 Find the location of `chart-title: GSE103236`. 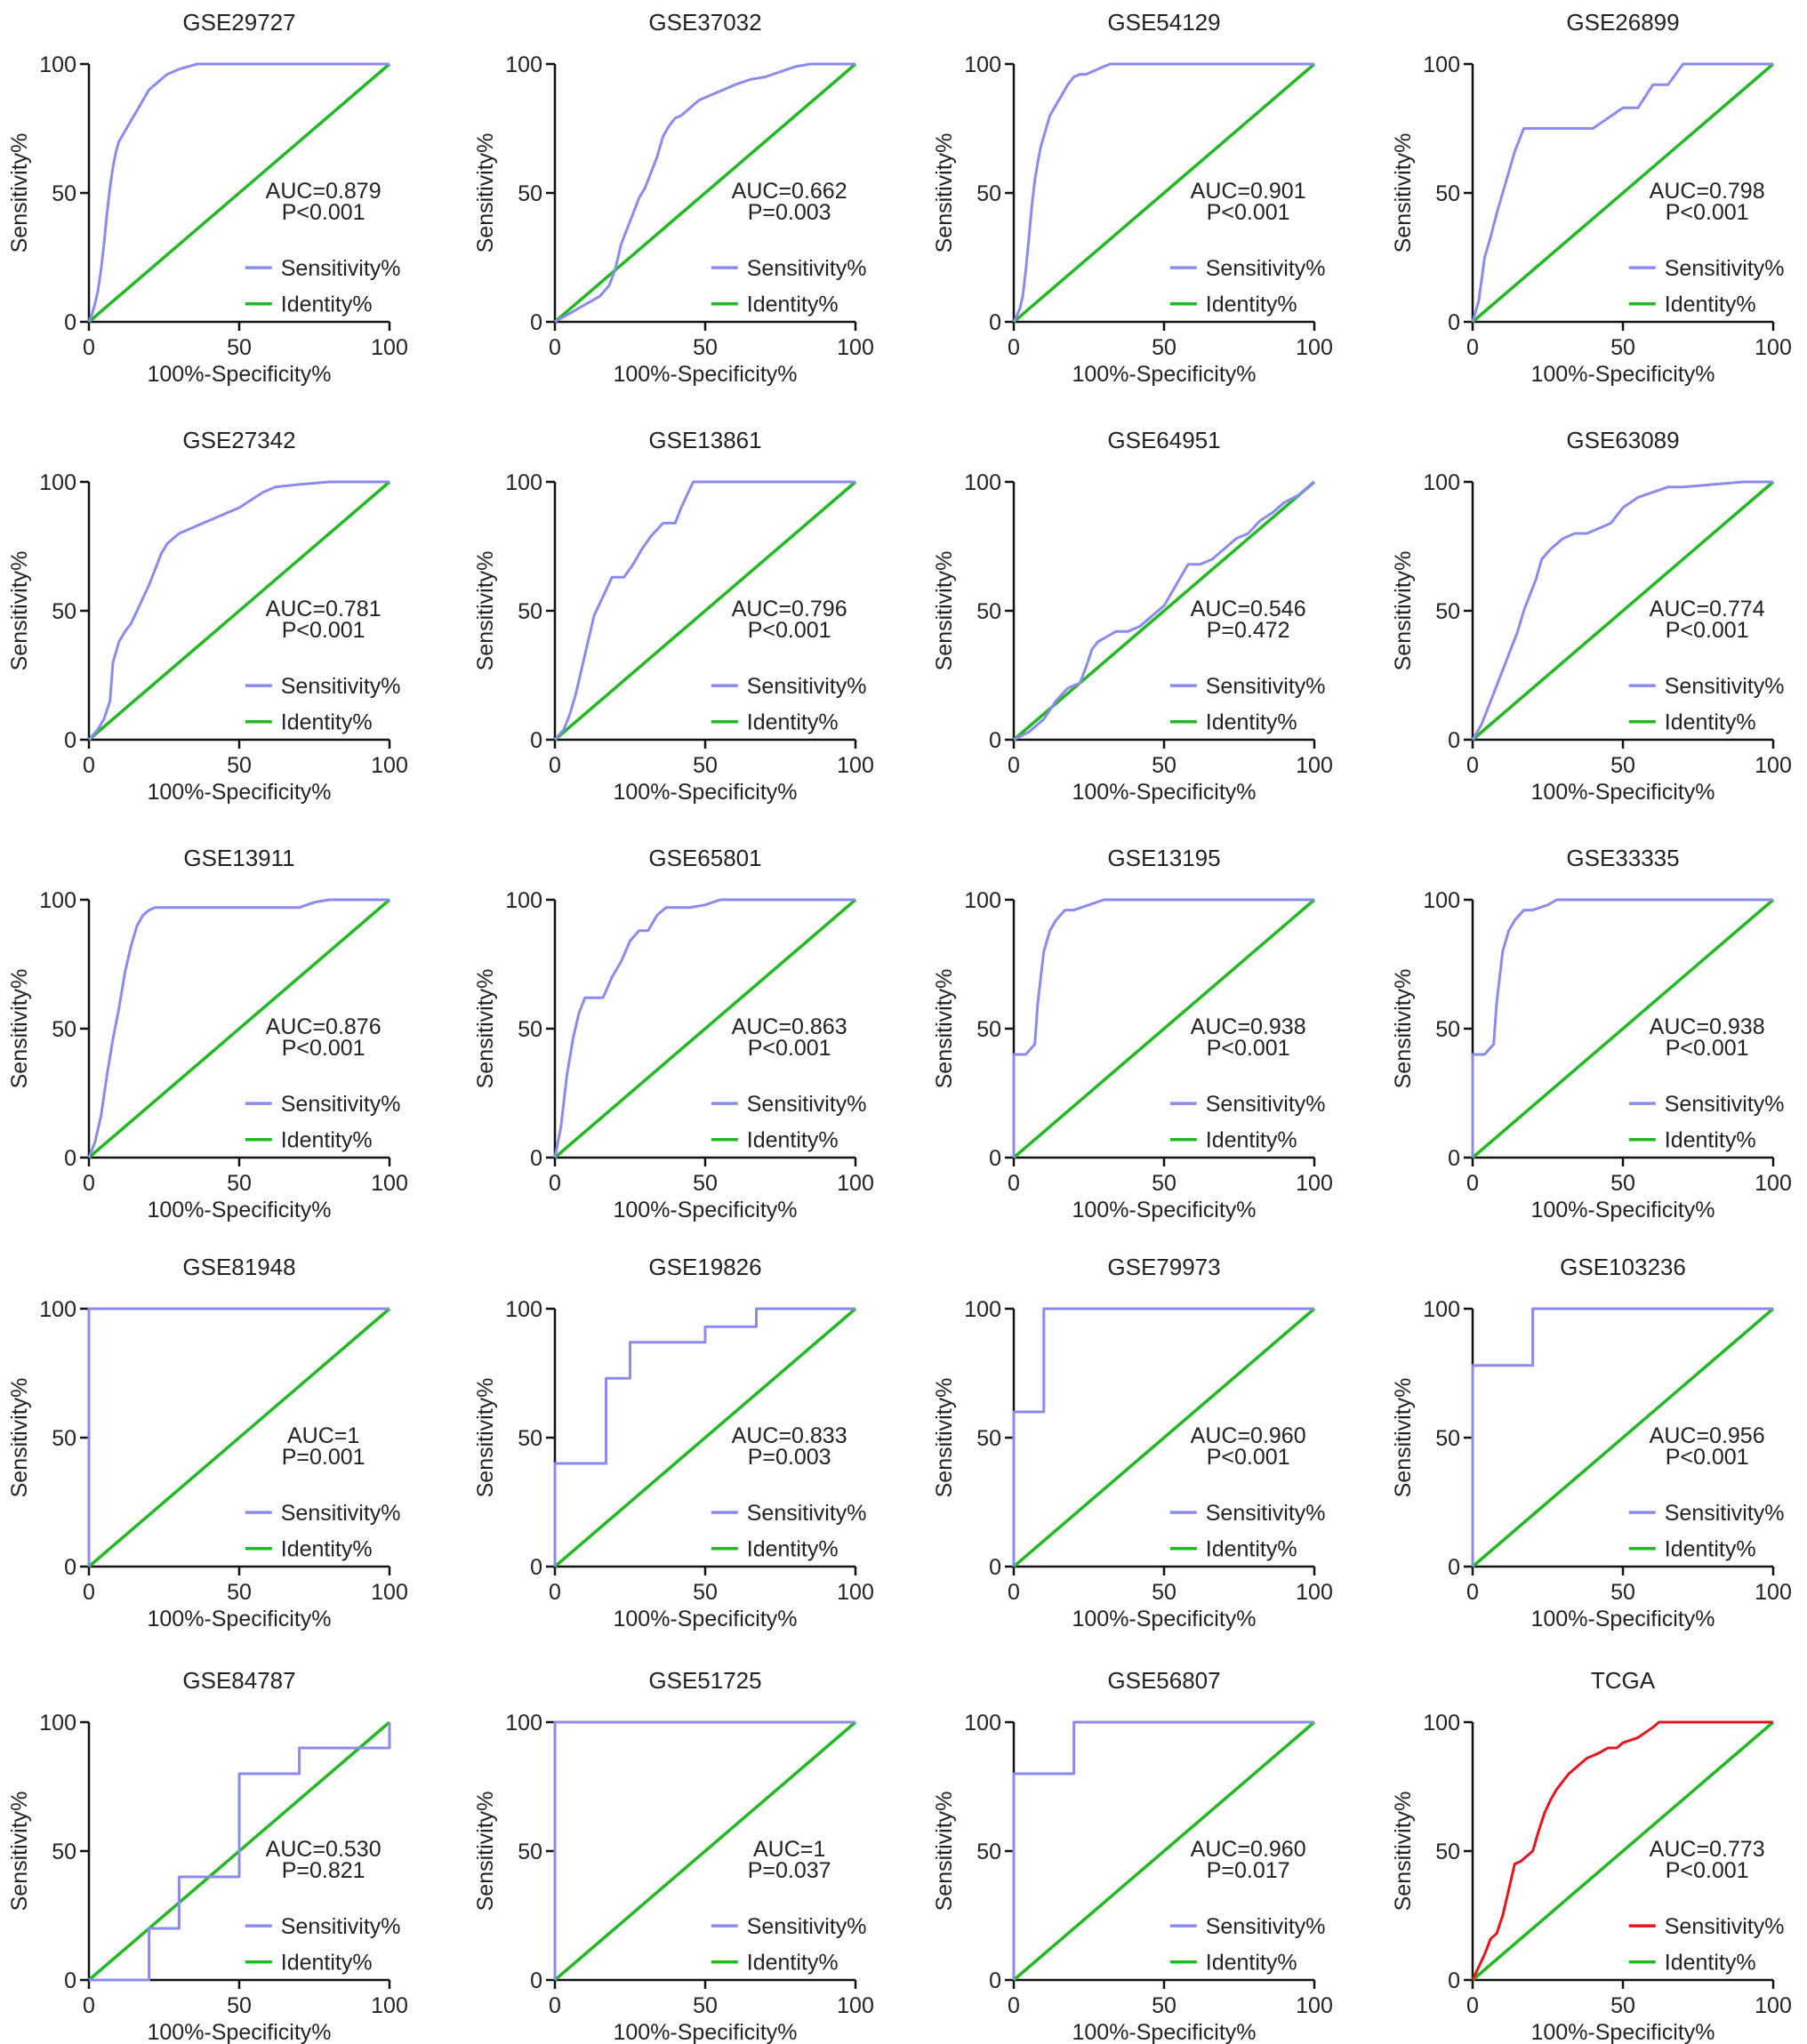

chart-title: GSE103236 is located at coordinates (1623, 1267).